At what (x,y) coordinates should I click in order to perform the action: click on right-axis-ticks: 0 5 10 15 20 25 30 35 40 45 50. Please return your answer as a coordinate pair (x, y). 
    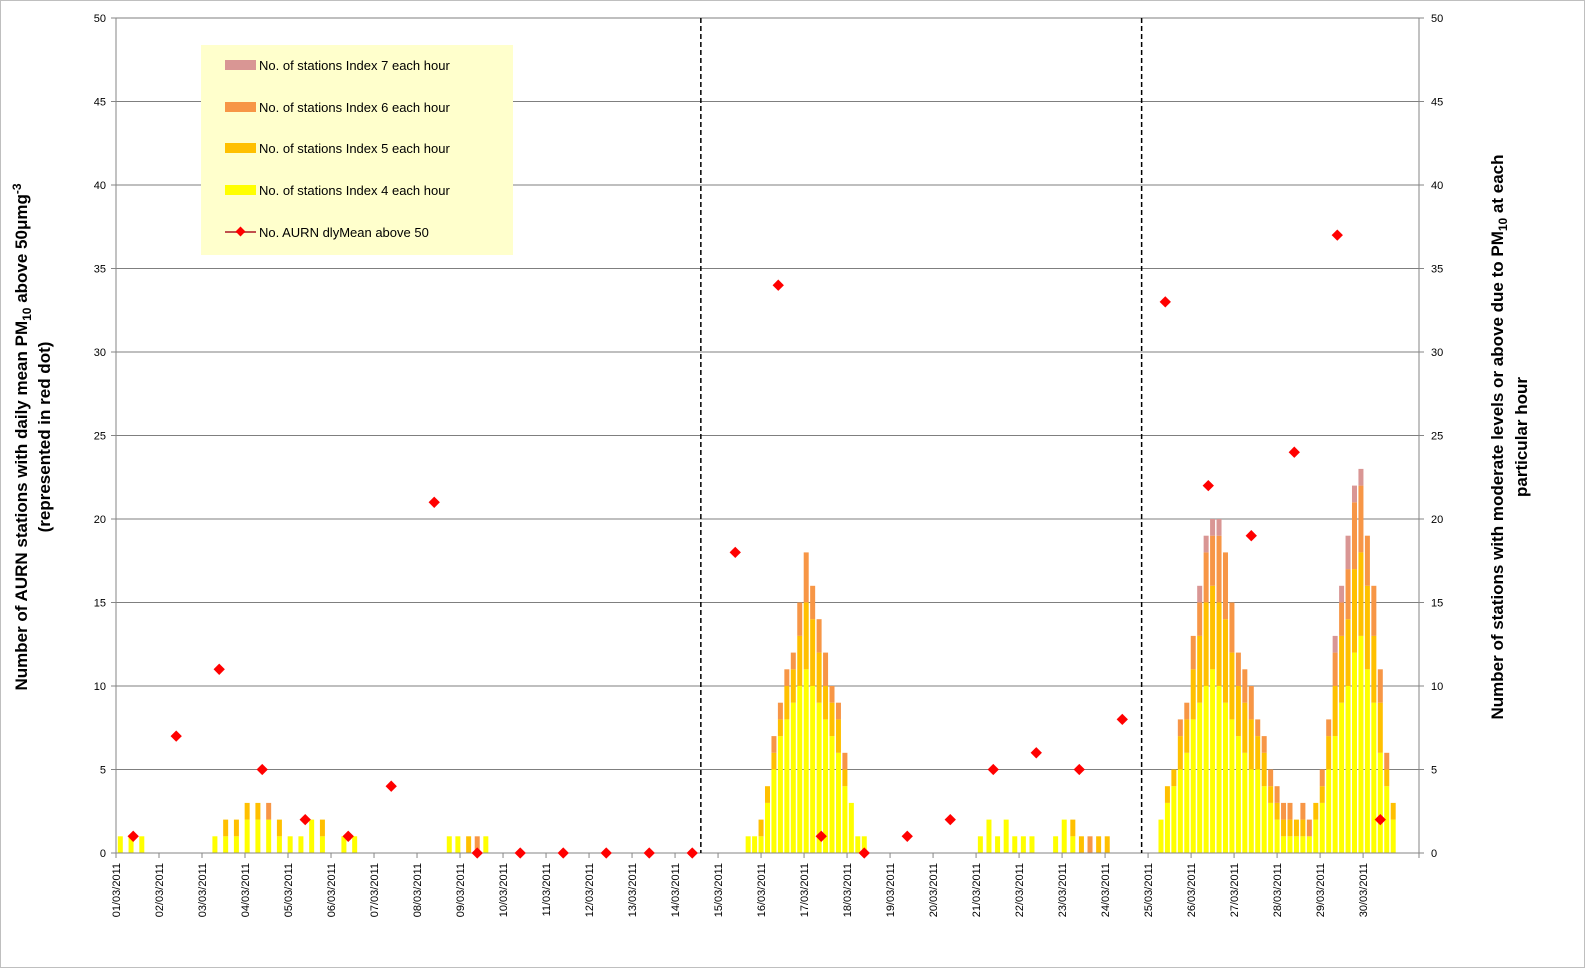
    Looking at the image, I should click on (1431, 436).